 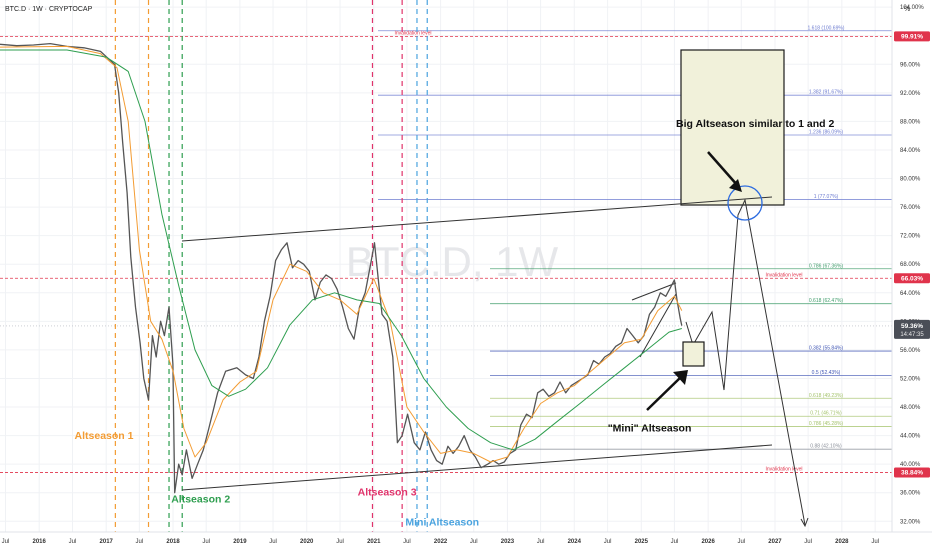 I want to click on x-tick-1: 2016, so click(x=40, y=542).